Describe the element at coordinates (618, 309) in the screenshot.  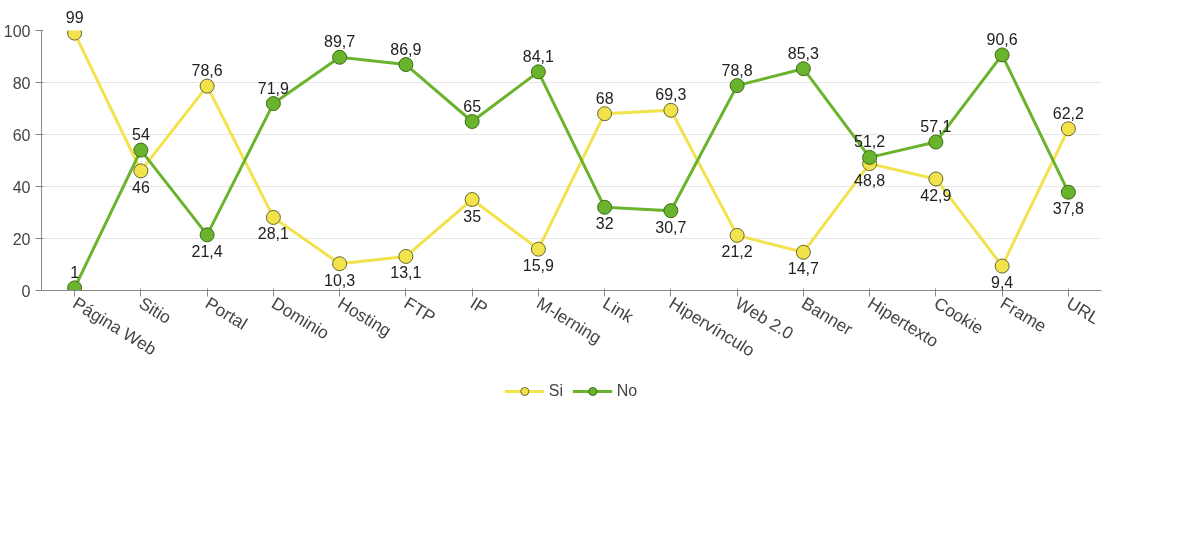
I see `x-tick-label: Link` at that location.